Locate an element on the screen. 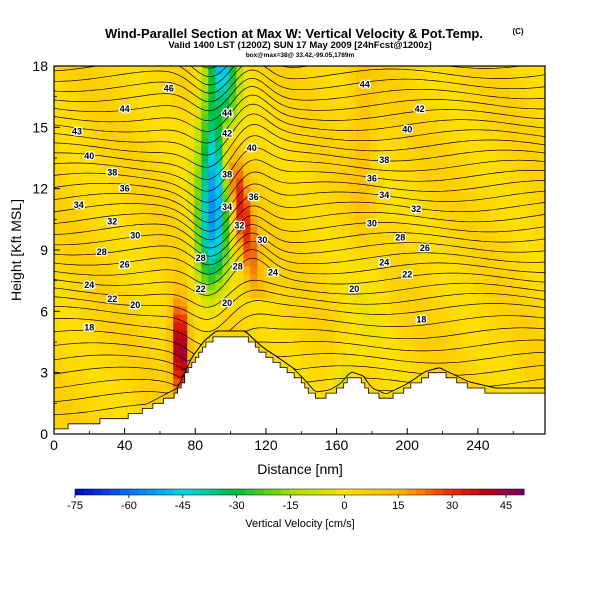 This screenshot has width=600, height=600. x-tick-label: 40 is located at coordinates (125, 445).